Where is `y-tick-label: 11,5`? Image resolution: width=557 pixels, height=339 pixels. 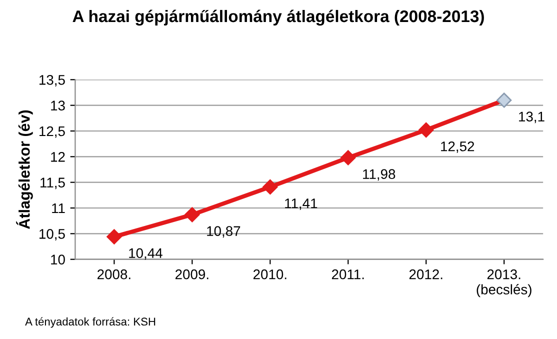
y-tick-label: 11,5 is located at coordinates (52, 184).